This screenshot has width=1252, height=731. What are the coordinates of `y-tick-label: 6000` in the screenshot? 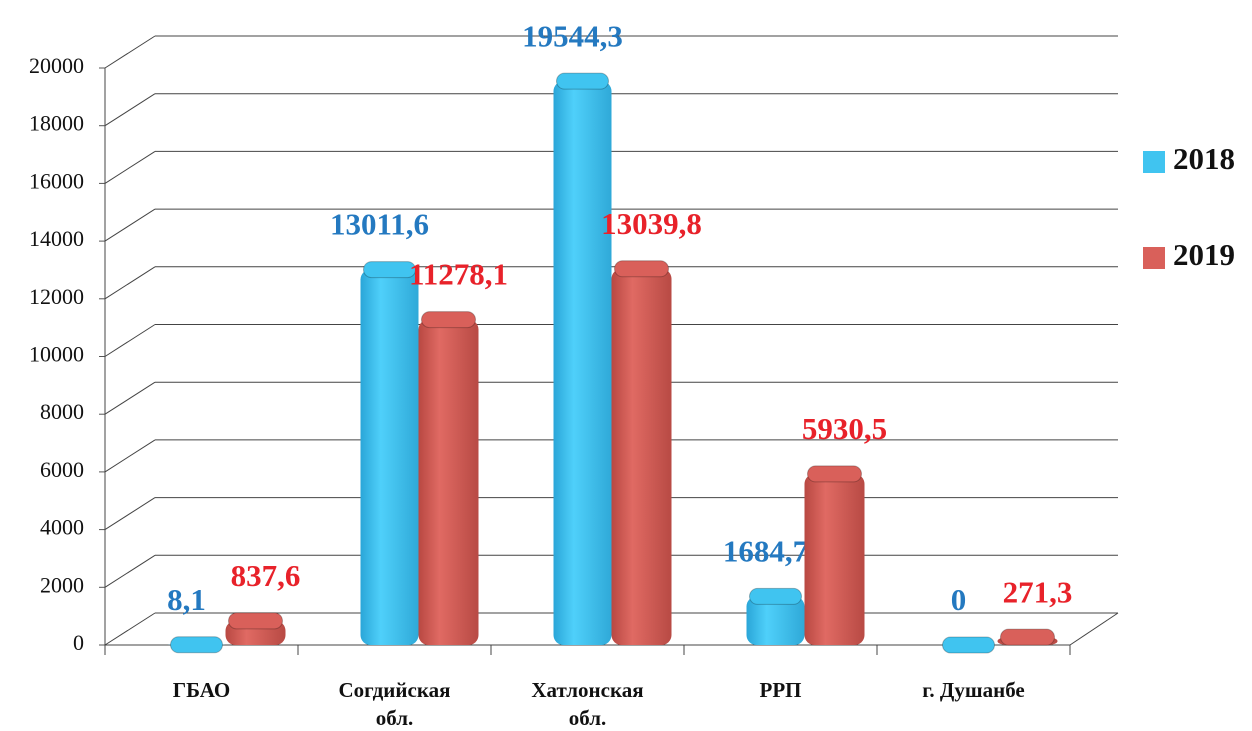 It's located at (62, 469).